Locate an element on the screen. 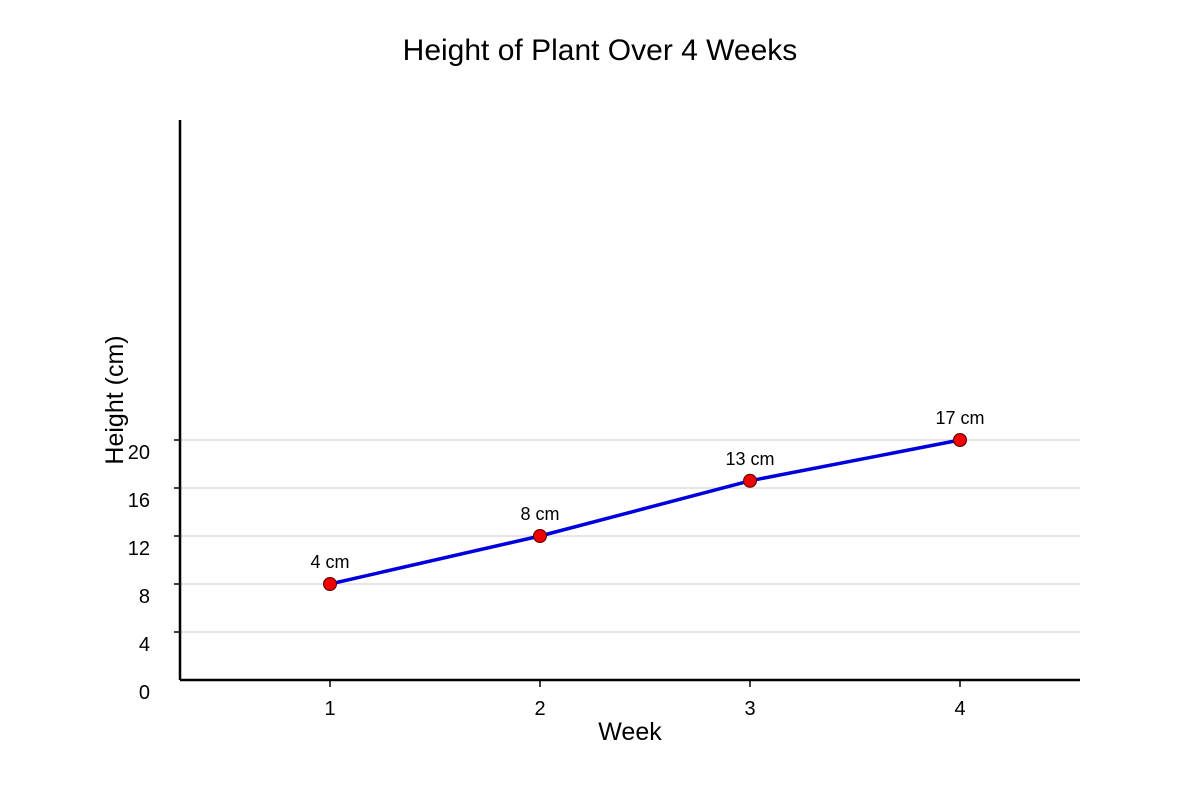  series-line is located at coordinates (645, 512).